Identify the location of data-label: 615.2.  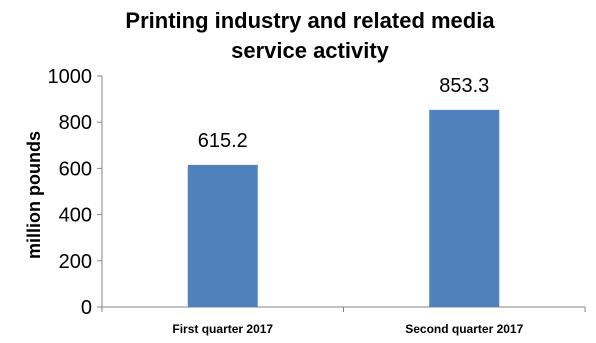
(223, 141).